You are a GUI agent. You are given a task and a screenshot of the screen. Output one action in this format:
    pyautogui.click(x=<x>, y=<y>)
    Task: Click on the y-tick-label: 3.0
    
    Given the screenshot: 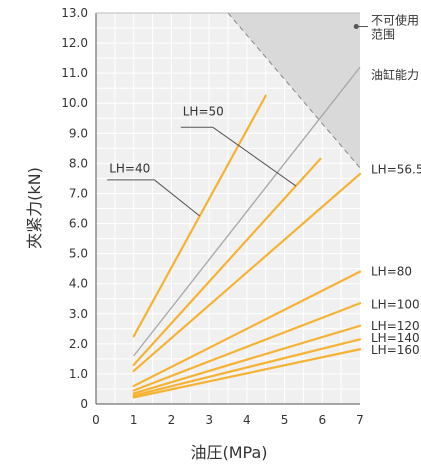 What is the action you would take?
    pyautogui.click(x=78, y=314)
    